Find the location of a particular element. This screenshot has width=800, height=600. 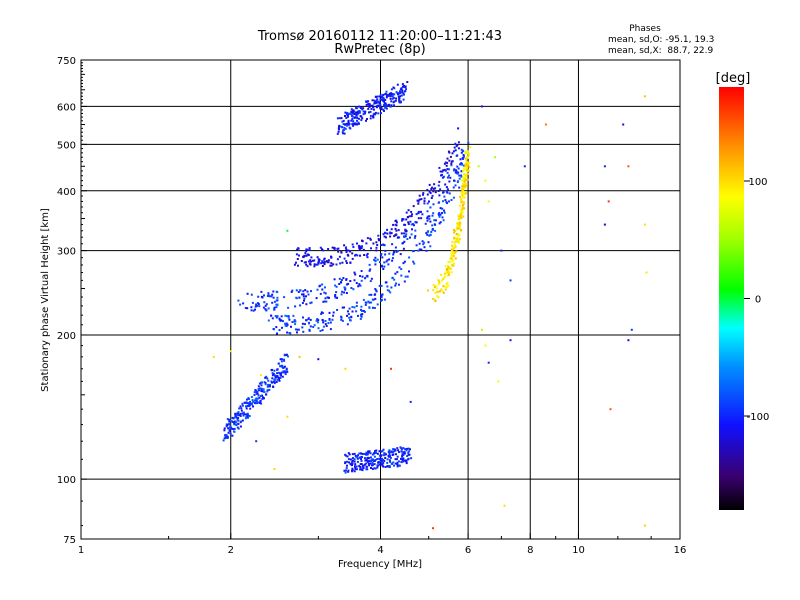

y-tick-label: 75 is located at coordinates (69, 540).